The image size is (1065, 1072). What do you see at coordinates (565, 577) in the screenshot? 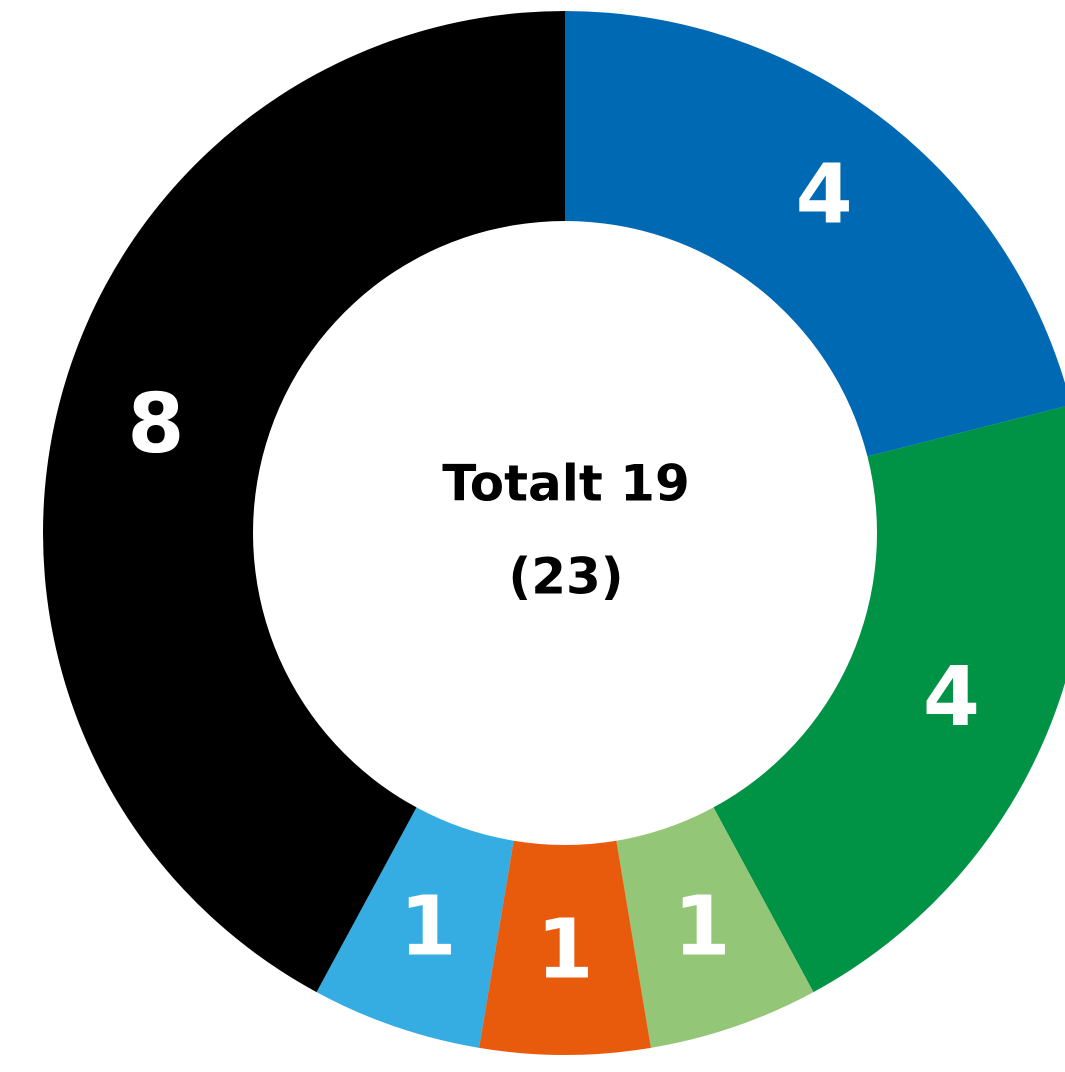
I see `center-previous: (23)` at bounding box center [565, 577].